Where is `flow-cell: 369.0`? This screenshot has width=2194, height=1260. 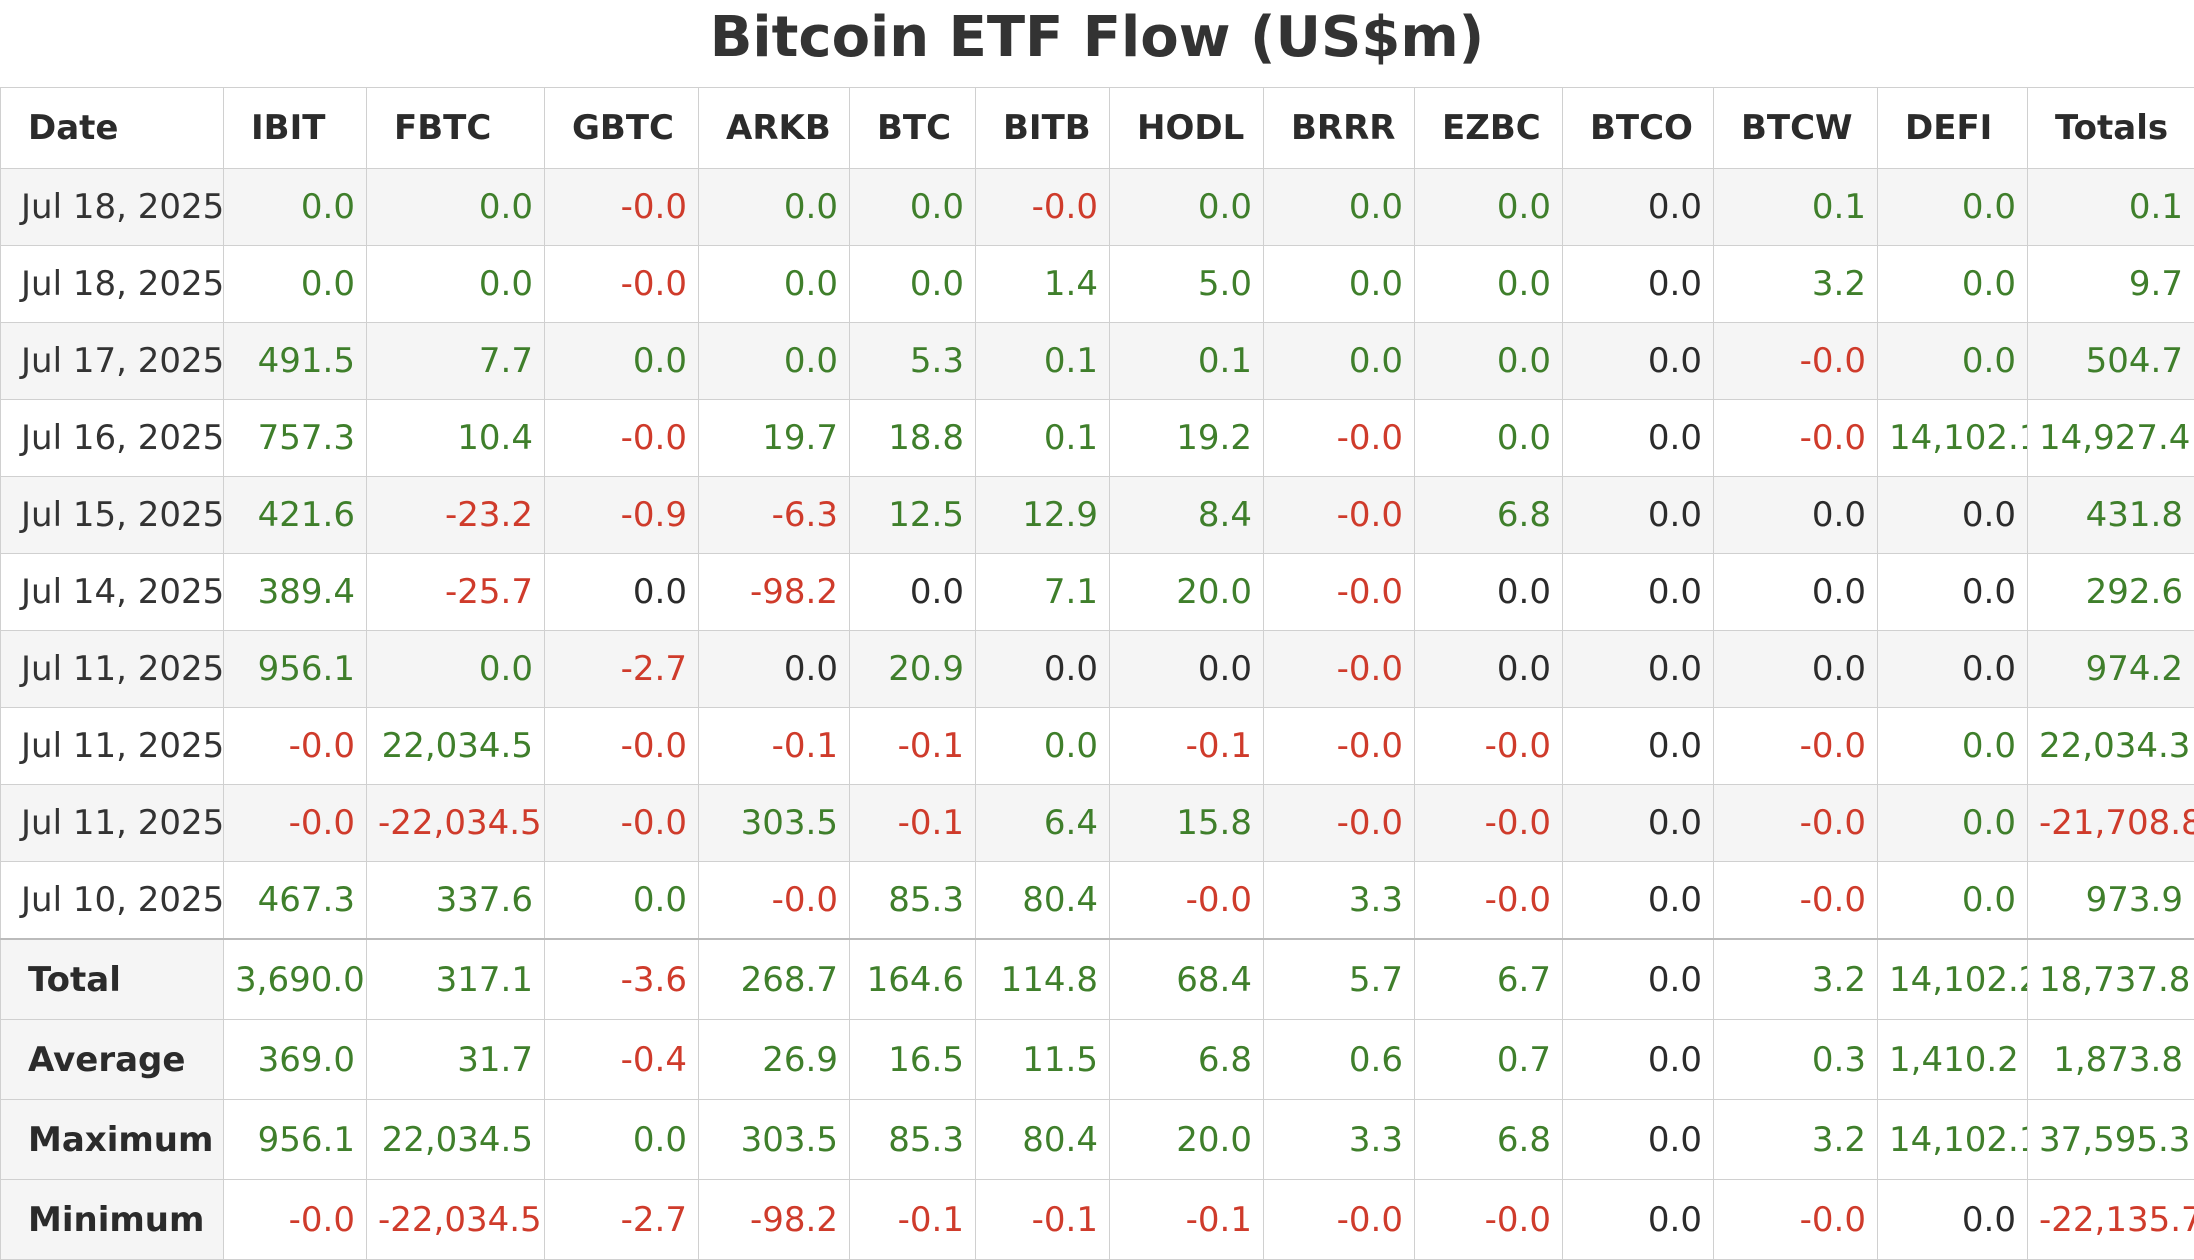 flow-cell: 369.0 is located at coordinates (295, 1060).